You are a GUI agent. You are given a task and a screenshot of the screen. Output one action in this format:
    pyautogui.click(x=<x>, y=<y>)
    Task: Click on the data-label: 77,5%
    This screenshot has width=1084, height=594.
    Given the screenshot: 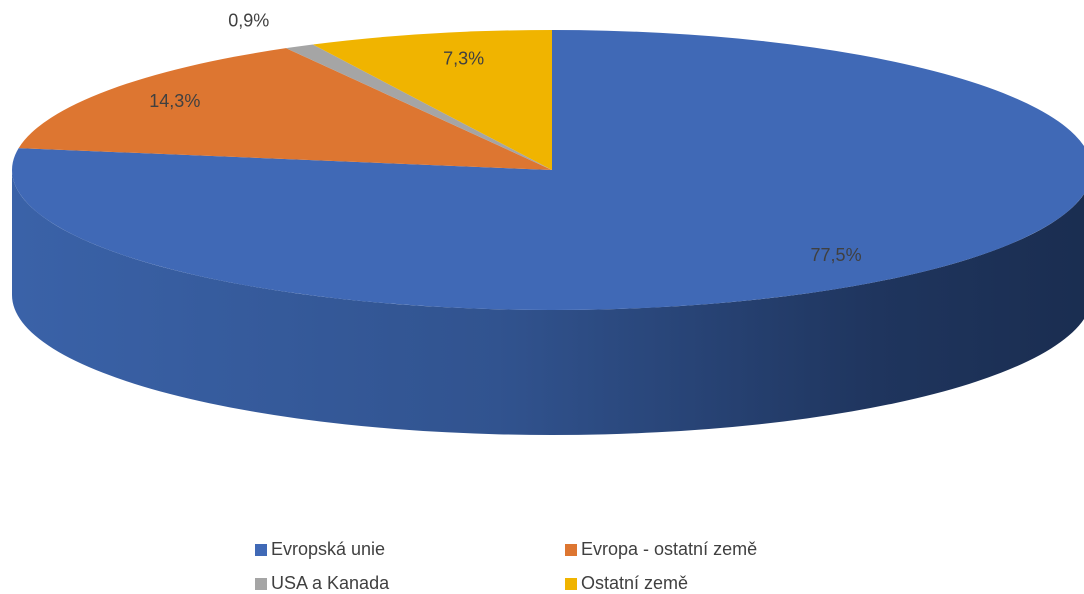 What is the action you would take?
    pyautogui.click(x=836, y=255)
    